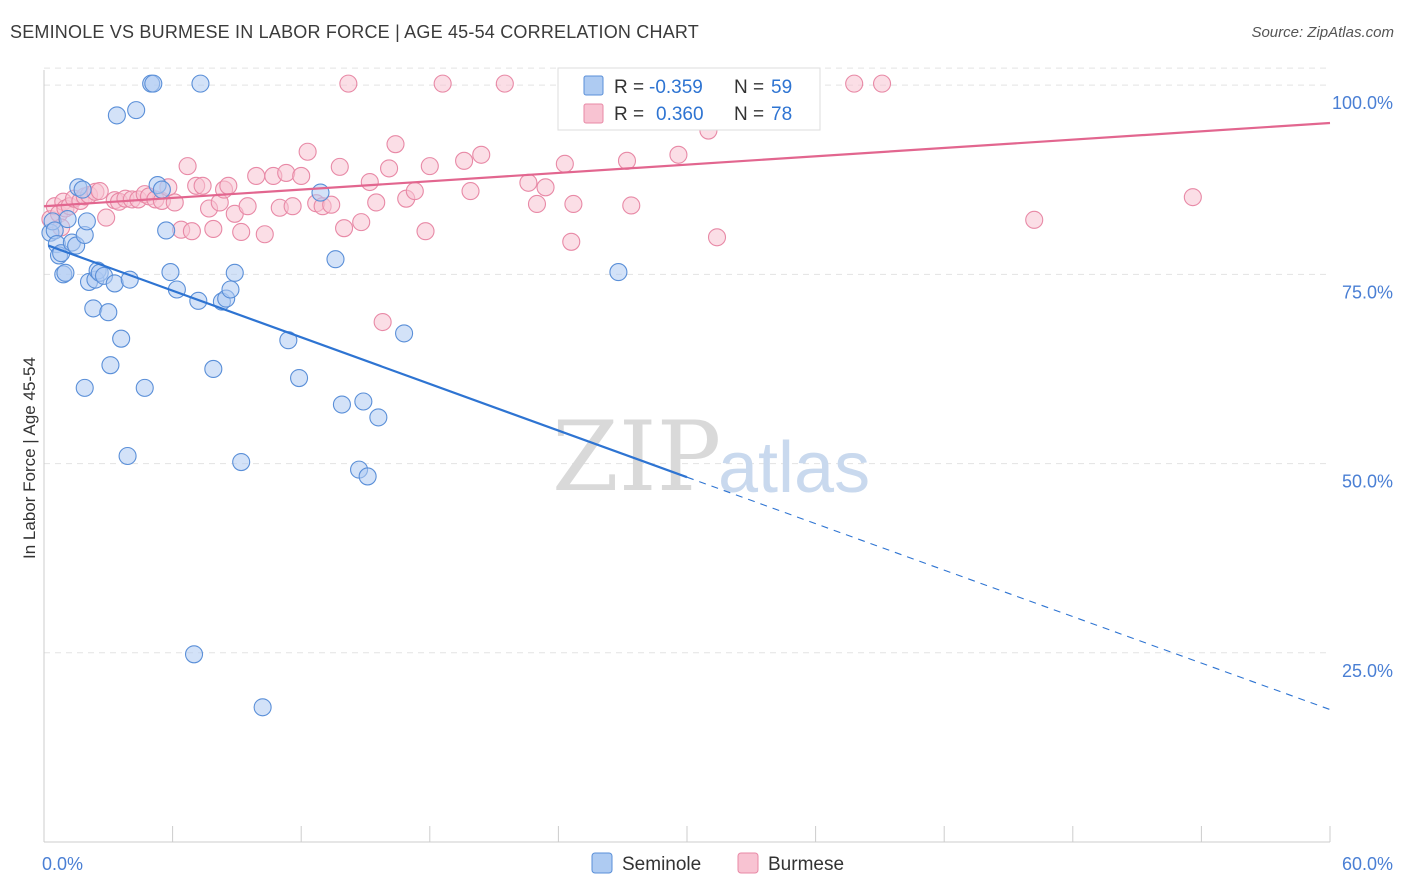 This screenshot has height=892, width=1406. I want to click on stats-legend: R = -0.359 N = 59 R = 0.360 N = 78, so click(689, 99).